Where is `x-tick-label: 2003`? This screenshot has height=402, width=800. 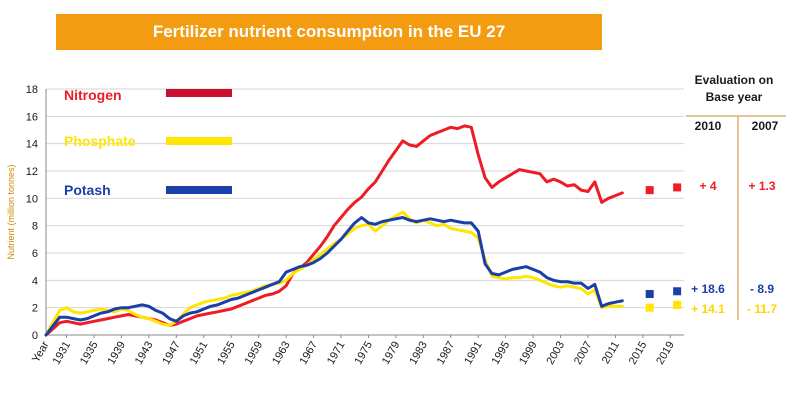 x-tick-label: 2003 is located at coordinates (555, 353).